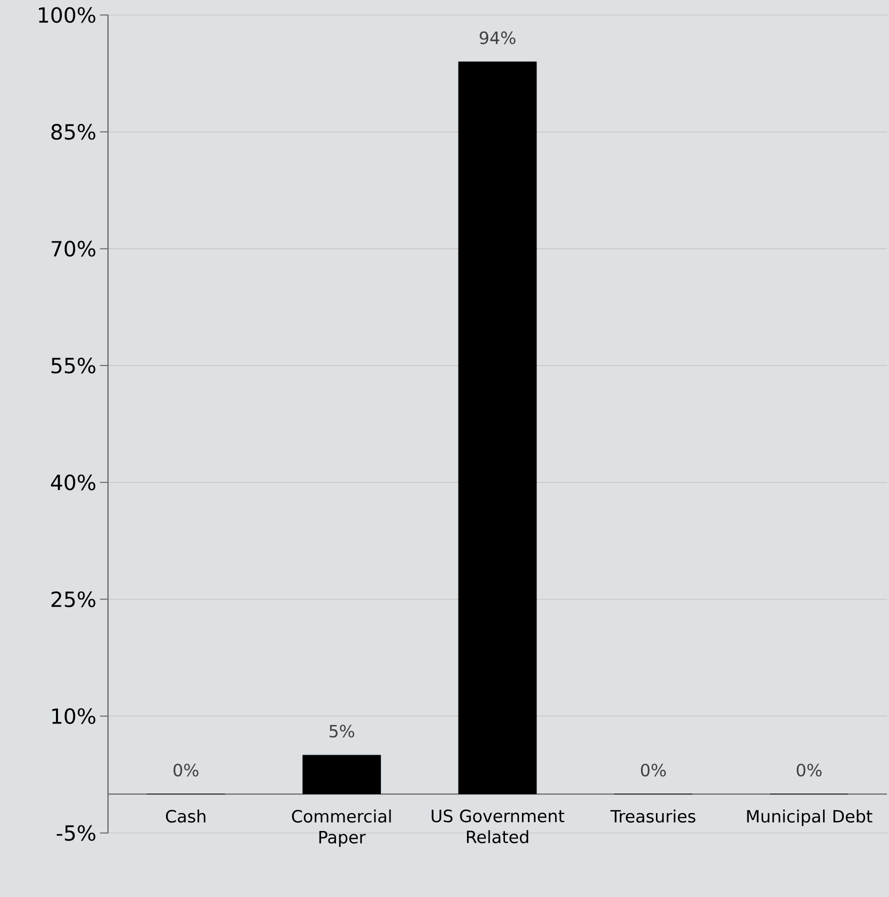 This screenshot has height=897, width=889. Describe the element at coordinates (76, 833) in the screenshot. I see `y-tick-label: -5%` at that location.